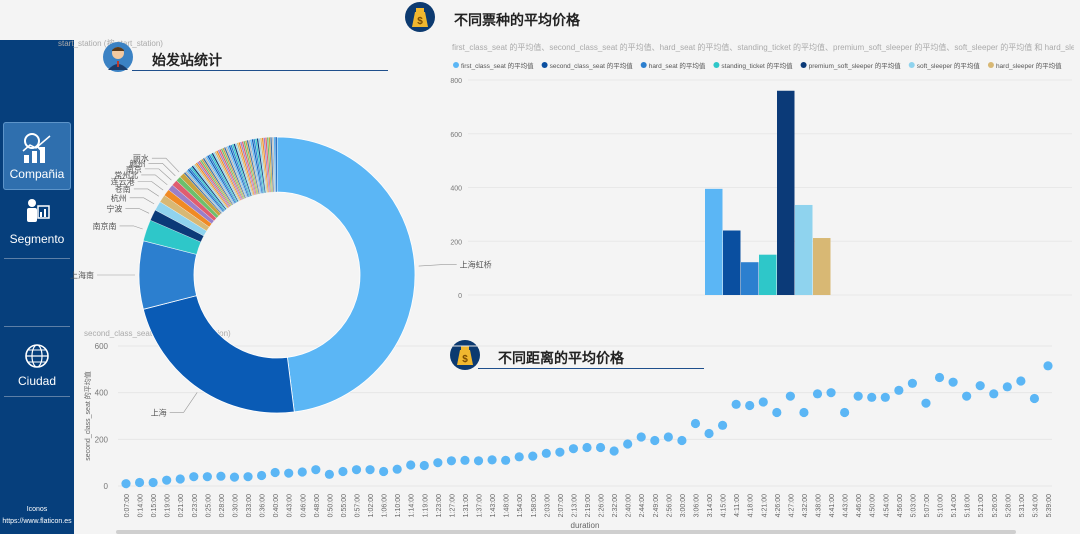 The height and width of the screenshot is (534, 1080). What do you see at coordinates (249, 505) in the screenshot?
I see `scatter-x-tick-label: 0:33:00` at bounding box center [249, 505].